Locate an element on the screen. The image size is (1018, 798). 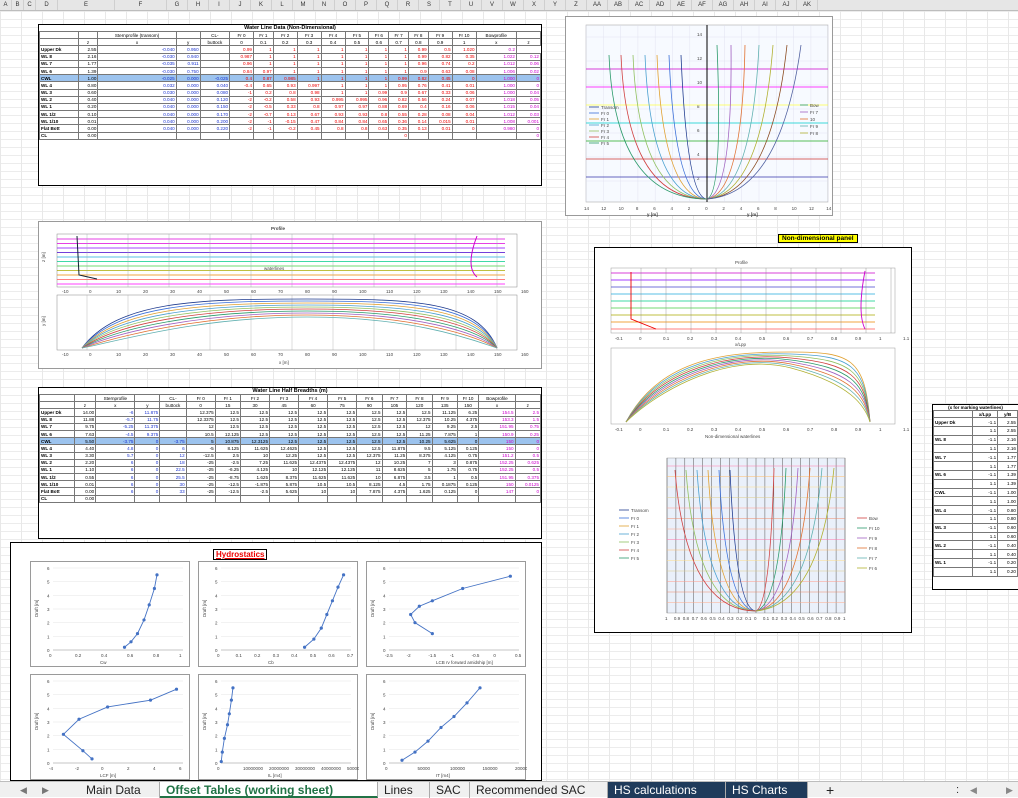
table-cell: WL 3 is located at coordinates (59, 92).